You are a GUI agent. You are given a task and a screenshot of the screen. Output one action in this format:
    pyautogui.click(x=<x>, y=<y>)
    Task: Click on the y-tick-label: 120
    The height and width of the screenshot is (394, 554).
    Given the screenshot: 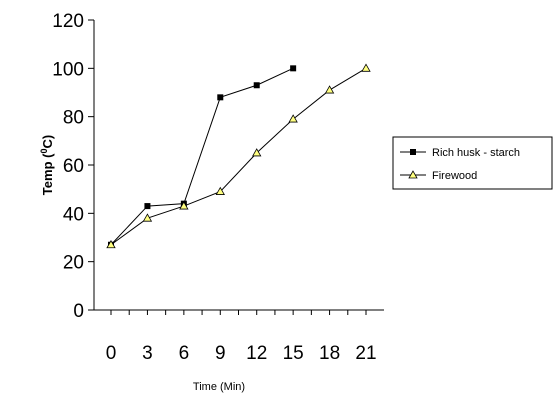 What is the action you would take?
    pyautogui.click(x=68, y=21)
    